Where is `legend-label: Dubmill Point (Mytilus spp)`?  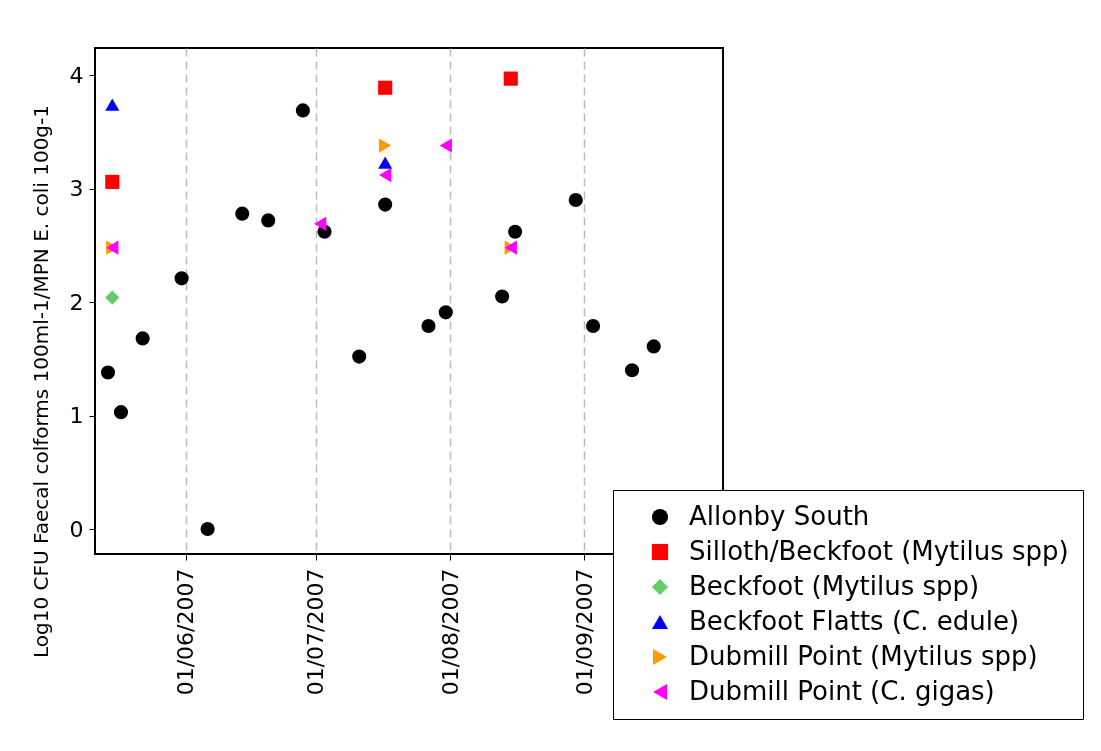 legend-label: Dubmill Point (Mytilus spp) is located at coordinates (863, 656).